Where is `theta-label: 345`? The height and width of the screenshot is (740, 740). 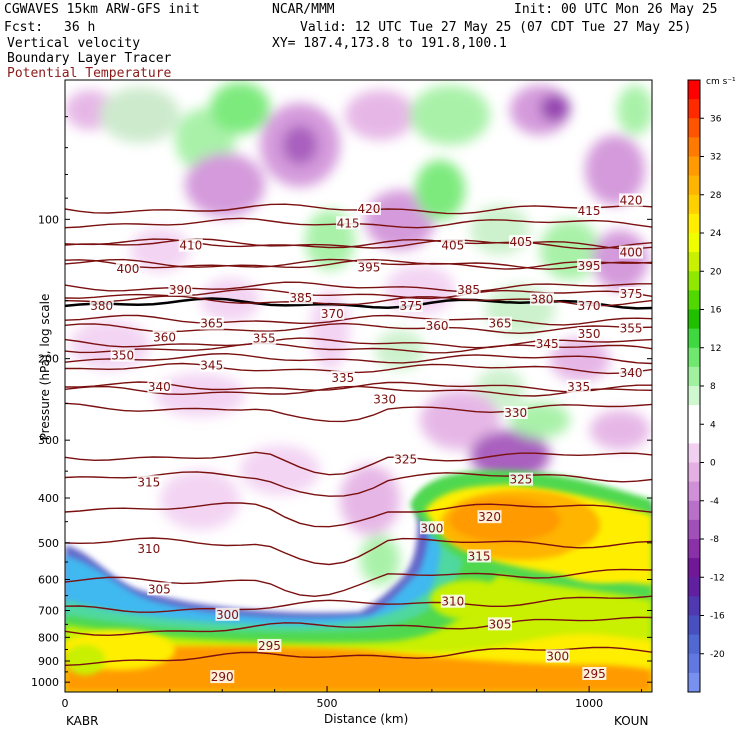
theta-label: 345 is located at coordinates (211, 366).